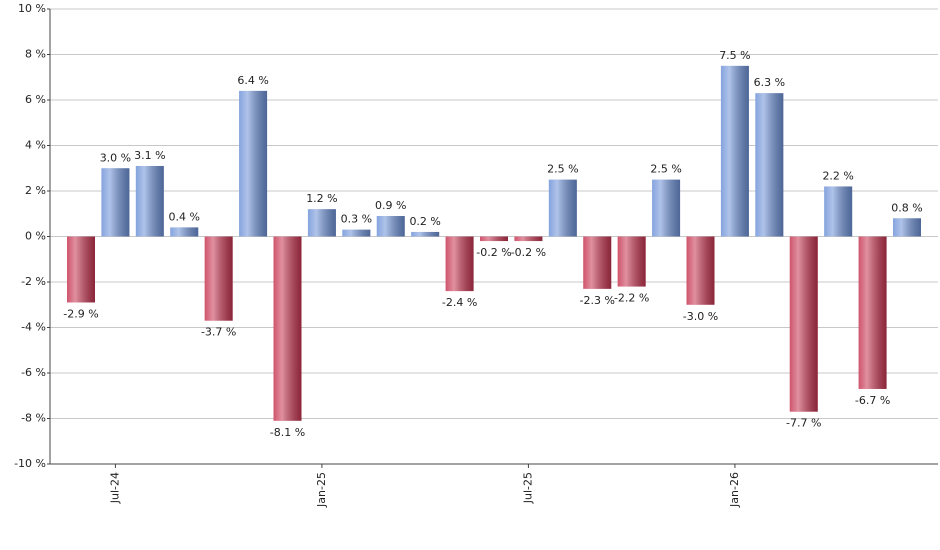 This screenshot has height=550, width=940. Describe the element at coordinates (114, 488) in the screenshot. I see `x-tick-label: Jul-24` at that location.